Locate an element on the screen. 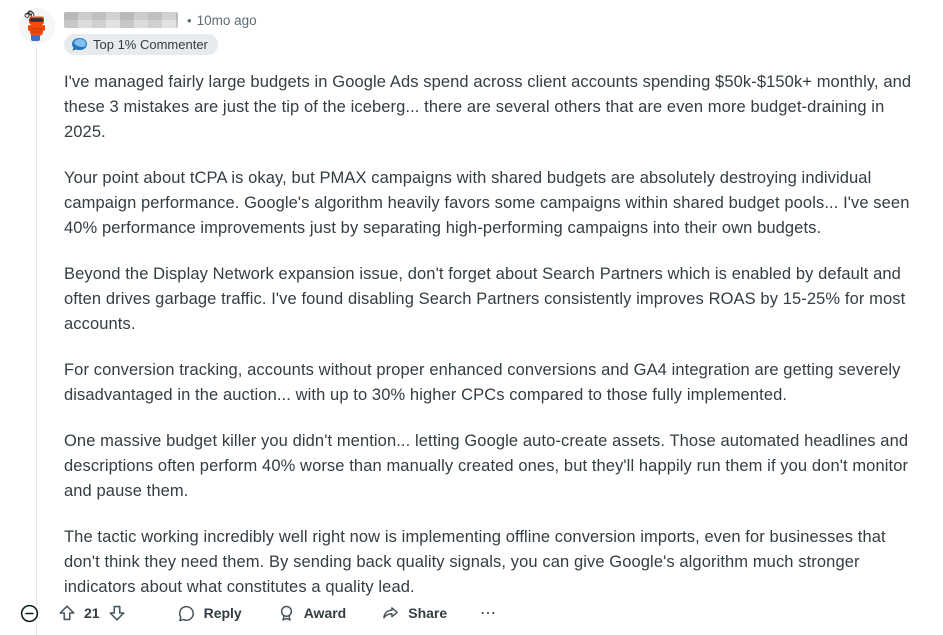  vote-group: 21 is located at coordinates (92, 613).